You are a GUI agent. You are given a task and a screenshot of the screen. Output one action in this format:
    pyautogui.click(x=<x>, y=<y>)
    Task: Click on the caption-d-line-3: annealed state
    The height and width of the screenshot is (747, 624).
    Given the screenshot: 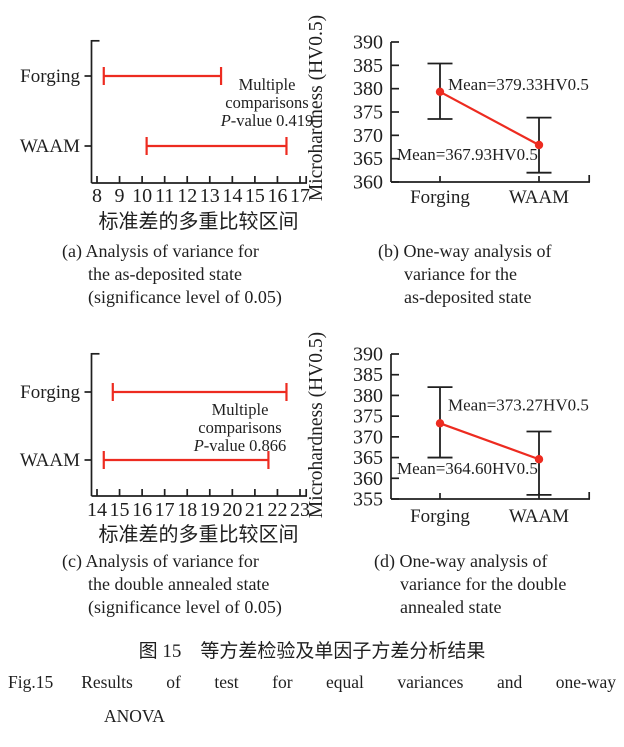 What is the action you would take?
    pyautogui.click(x=451, y=607)
    